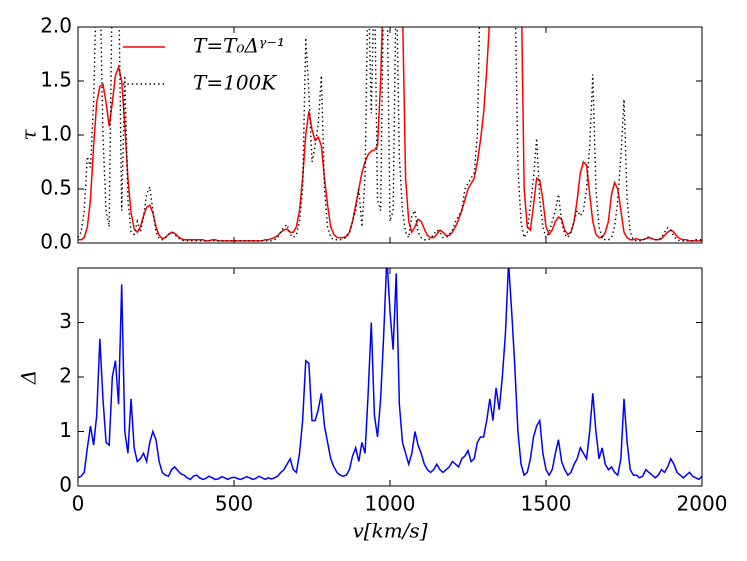 This screenshot has height=561, width=747. Describe the element at coordinates (390, 531) in the screenshot. I see `x-axis-label: v[km/s]` at that location.